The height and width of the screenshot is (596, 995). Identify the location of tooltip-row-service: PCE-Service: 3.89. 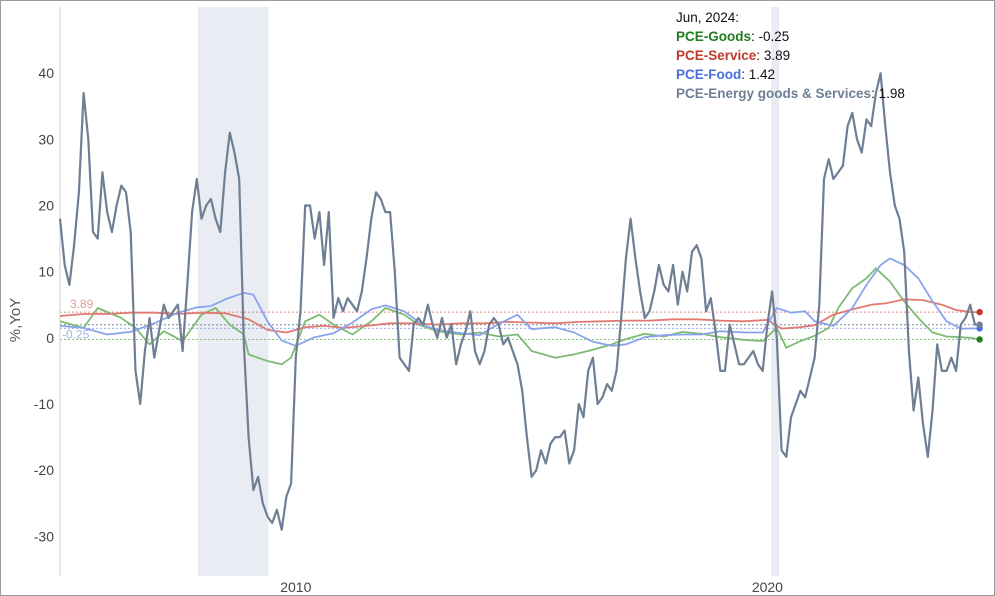
(733, 55).